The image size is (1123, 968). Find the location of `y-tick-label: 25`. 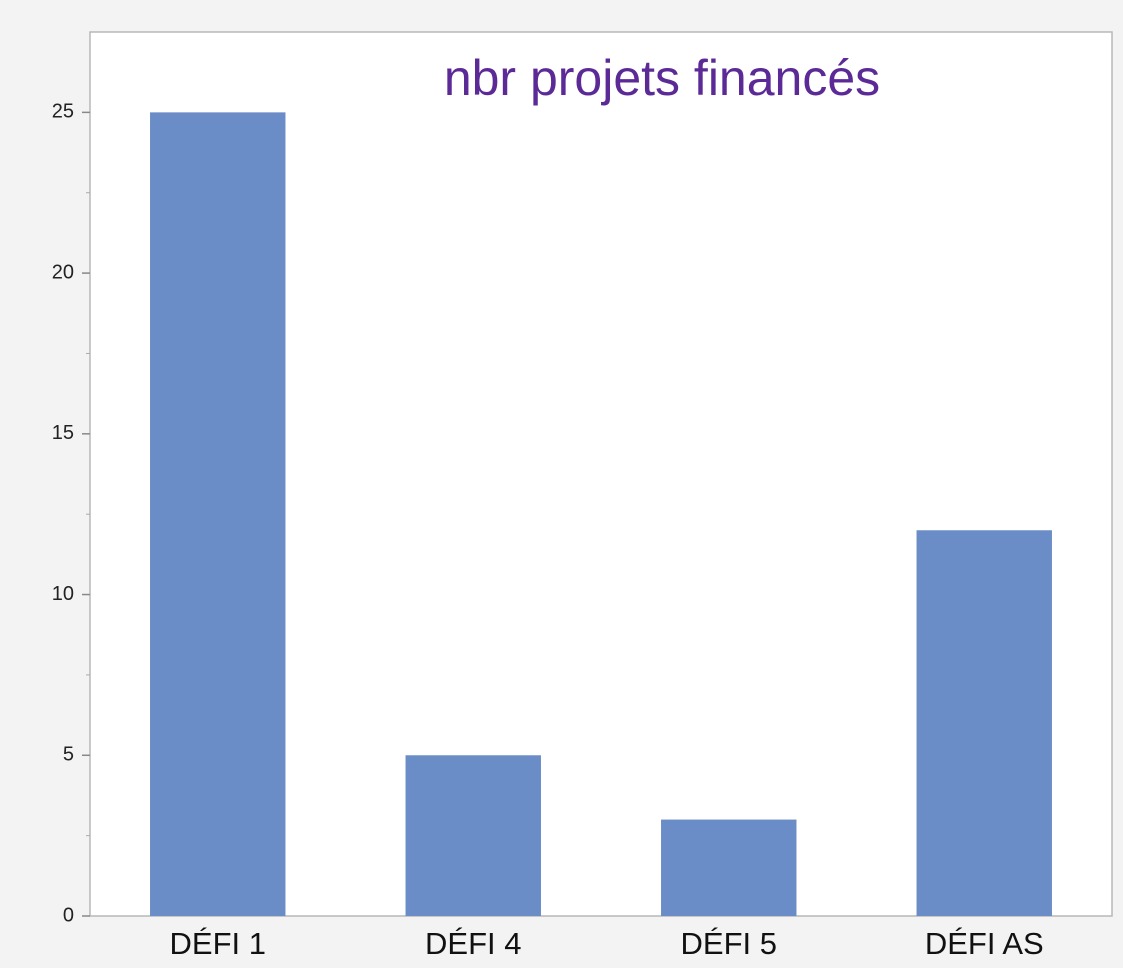

y-tick-label: 25 is located at coordinates (63, 112).